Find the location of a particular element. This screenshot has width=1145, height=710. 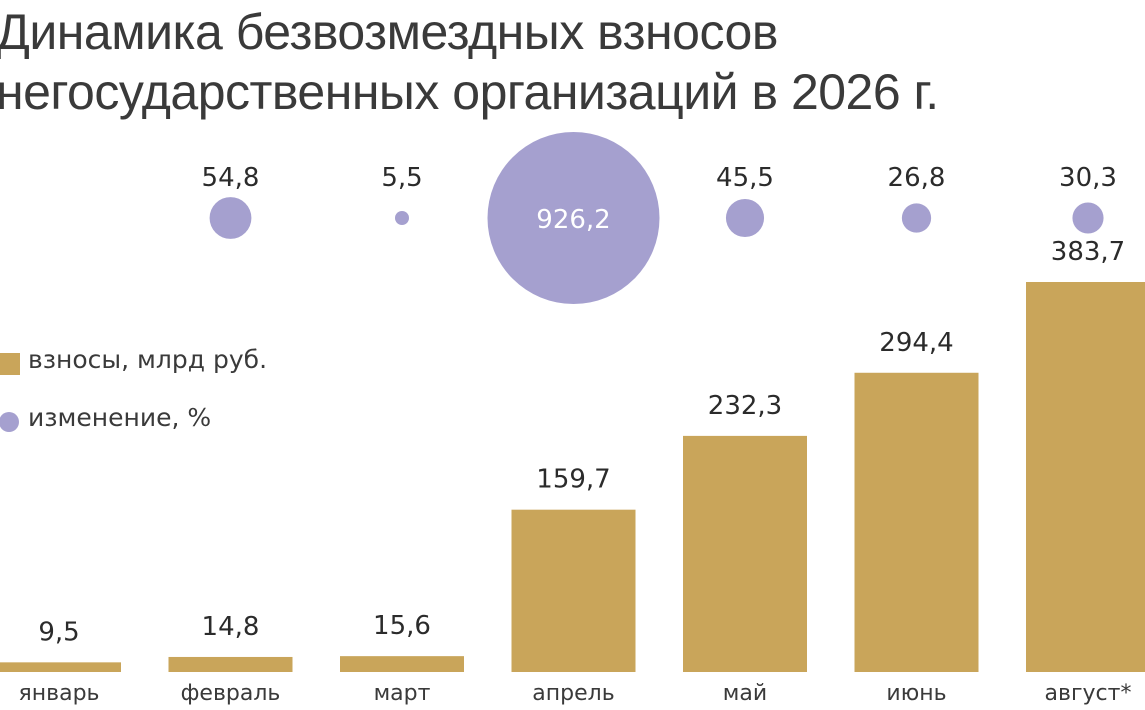

bar-value-label: 14,8 is located at coordinates (231, 627).